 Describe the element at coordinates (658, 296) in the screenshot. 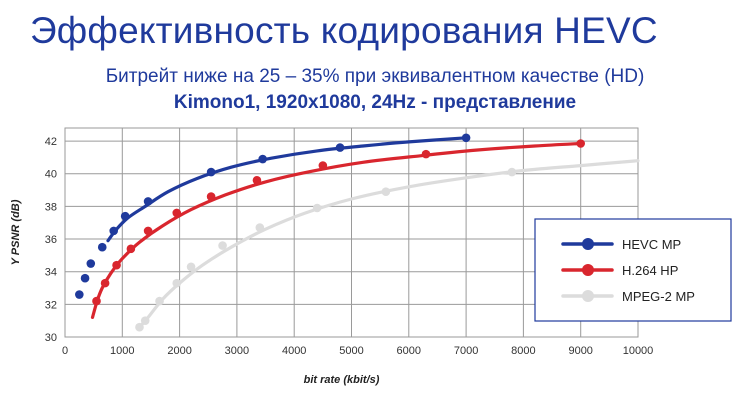

I see `legend-label: MPEG-2 MP` at that location.